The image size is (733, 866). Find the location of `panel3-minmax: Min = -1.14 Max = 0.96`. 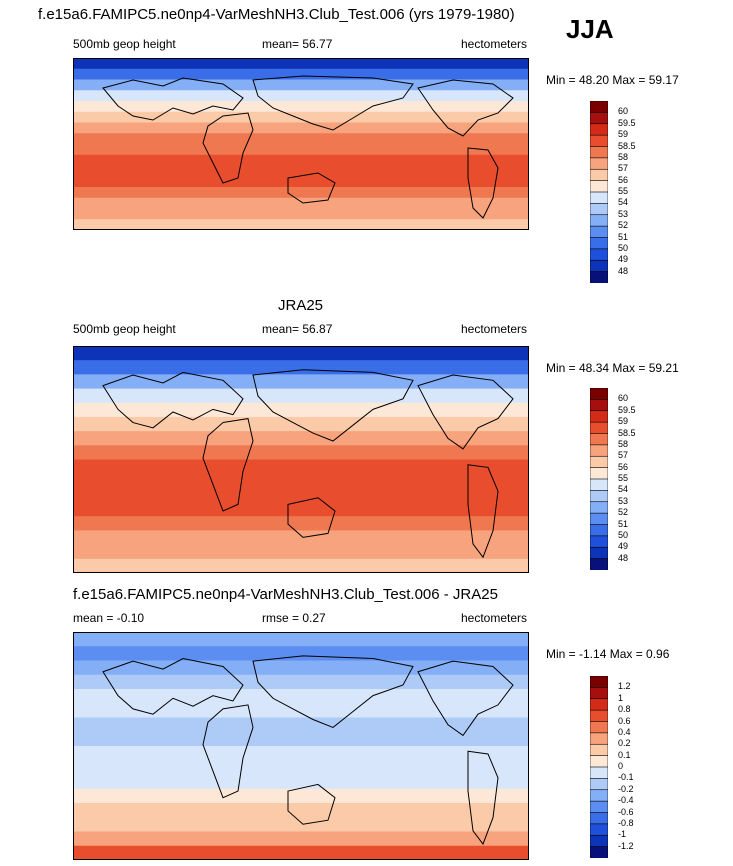

panel3-minmax: Min = -1.14 Max = 0.96 is located at coordinates (608, 654).